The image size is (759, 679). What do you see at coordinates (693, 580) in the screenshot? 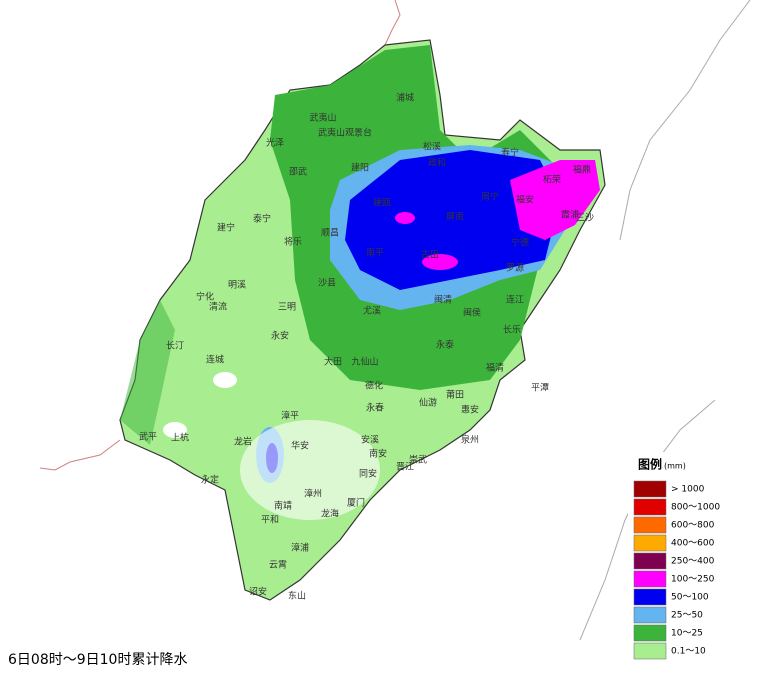
I see `legend-label: 100～250` at bounding box center [693, 580].